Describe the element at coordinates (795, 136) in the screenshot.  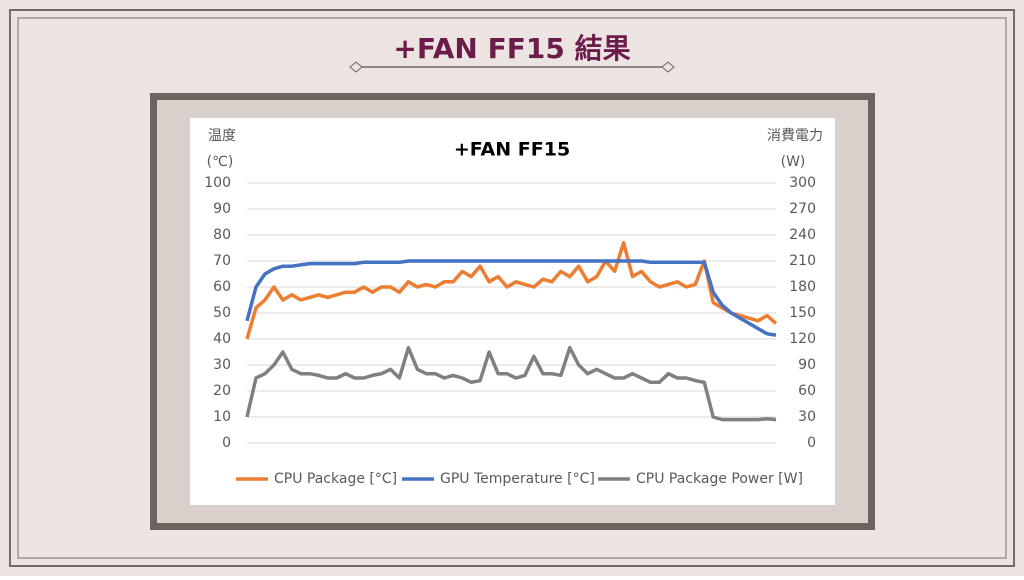
I see `y2-axis-label: 消費電力` at that location.